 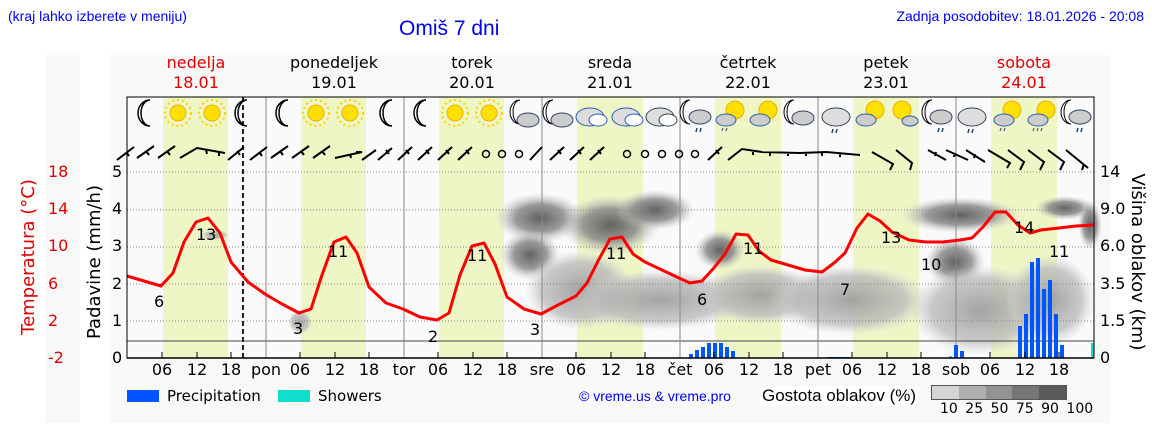 What do you see at coordinates (886, 72) in the screenshot?
I see `day-header-5: petek 23.01` at bounding box center [886, 72].